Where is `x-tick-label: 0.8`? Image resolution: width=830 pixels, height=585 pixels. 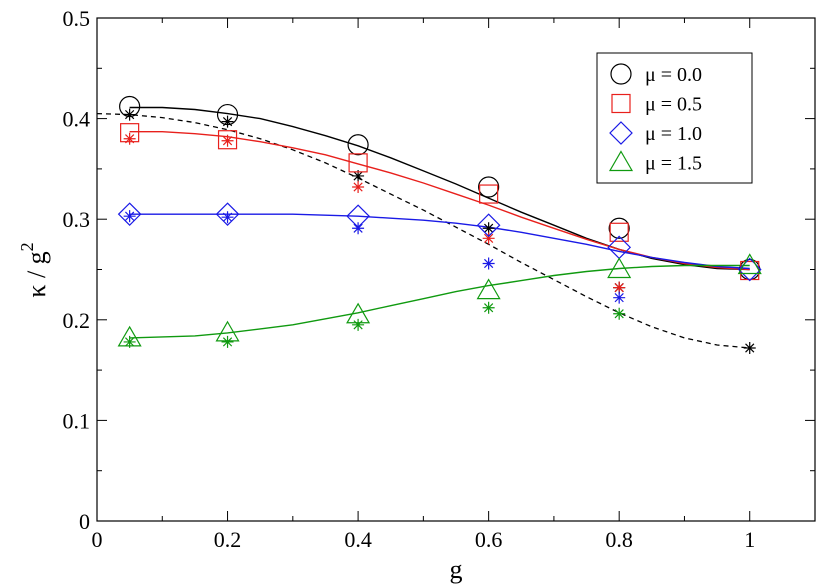 x-tick-label: 0.8 is located at coordinates (619, 539).